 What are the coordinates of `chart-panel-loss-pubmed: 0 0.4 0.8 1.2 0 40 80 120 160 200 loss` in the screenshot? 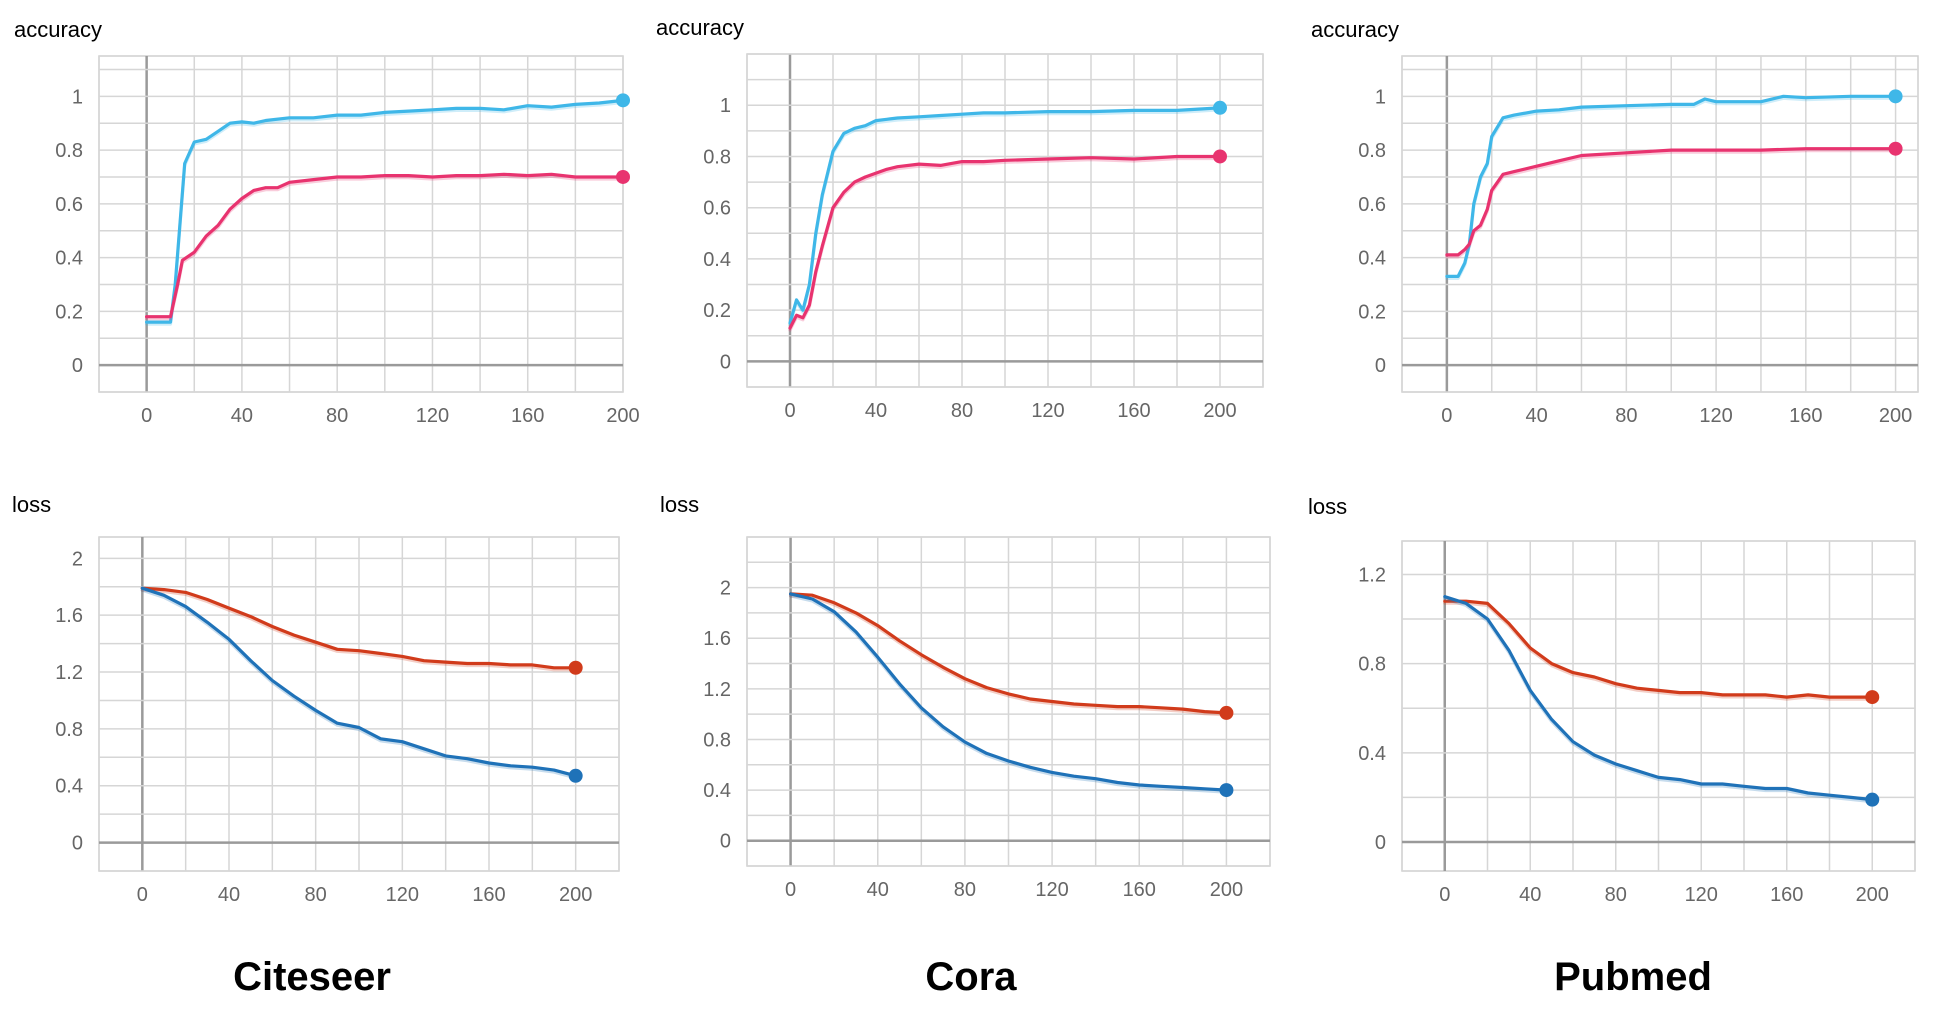 It's located at (1612, 700).